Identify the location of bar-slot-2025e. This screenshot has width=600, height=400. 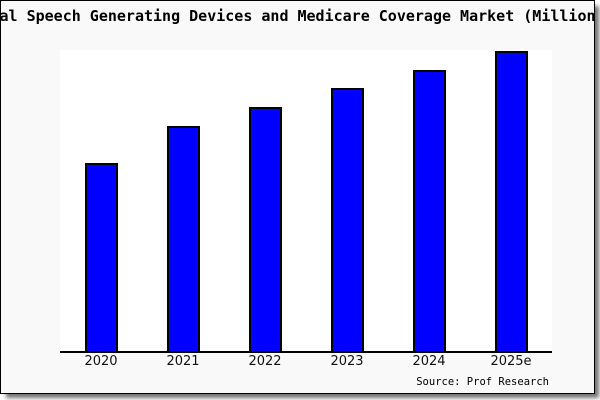
(511, 200).